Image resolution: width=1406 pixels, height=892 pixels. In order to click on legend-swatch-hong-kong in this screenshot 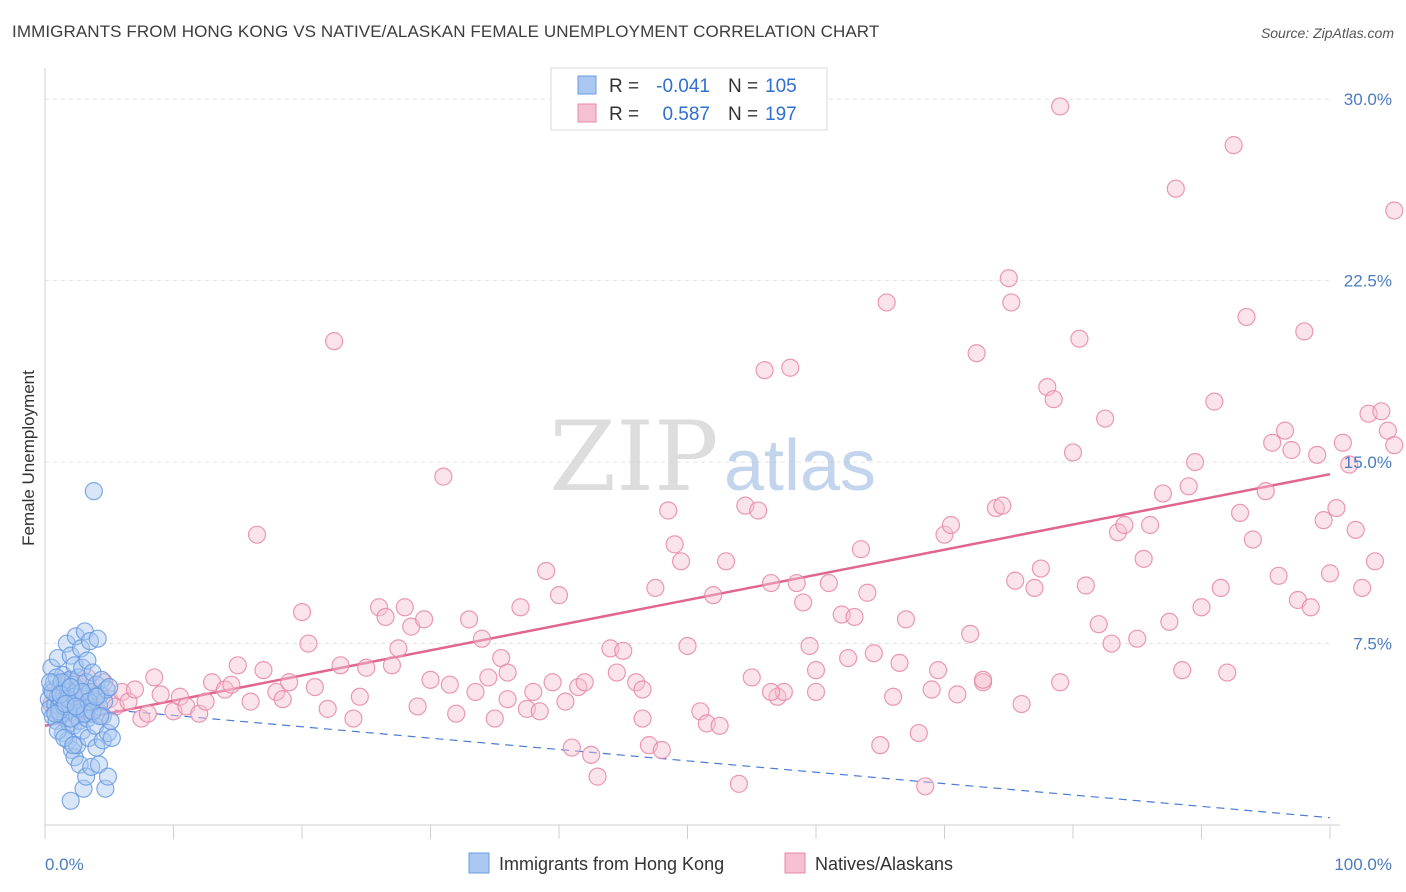, I will do `click(479, 863)`.